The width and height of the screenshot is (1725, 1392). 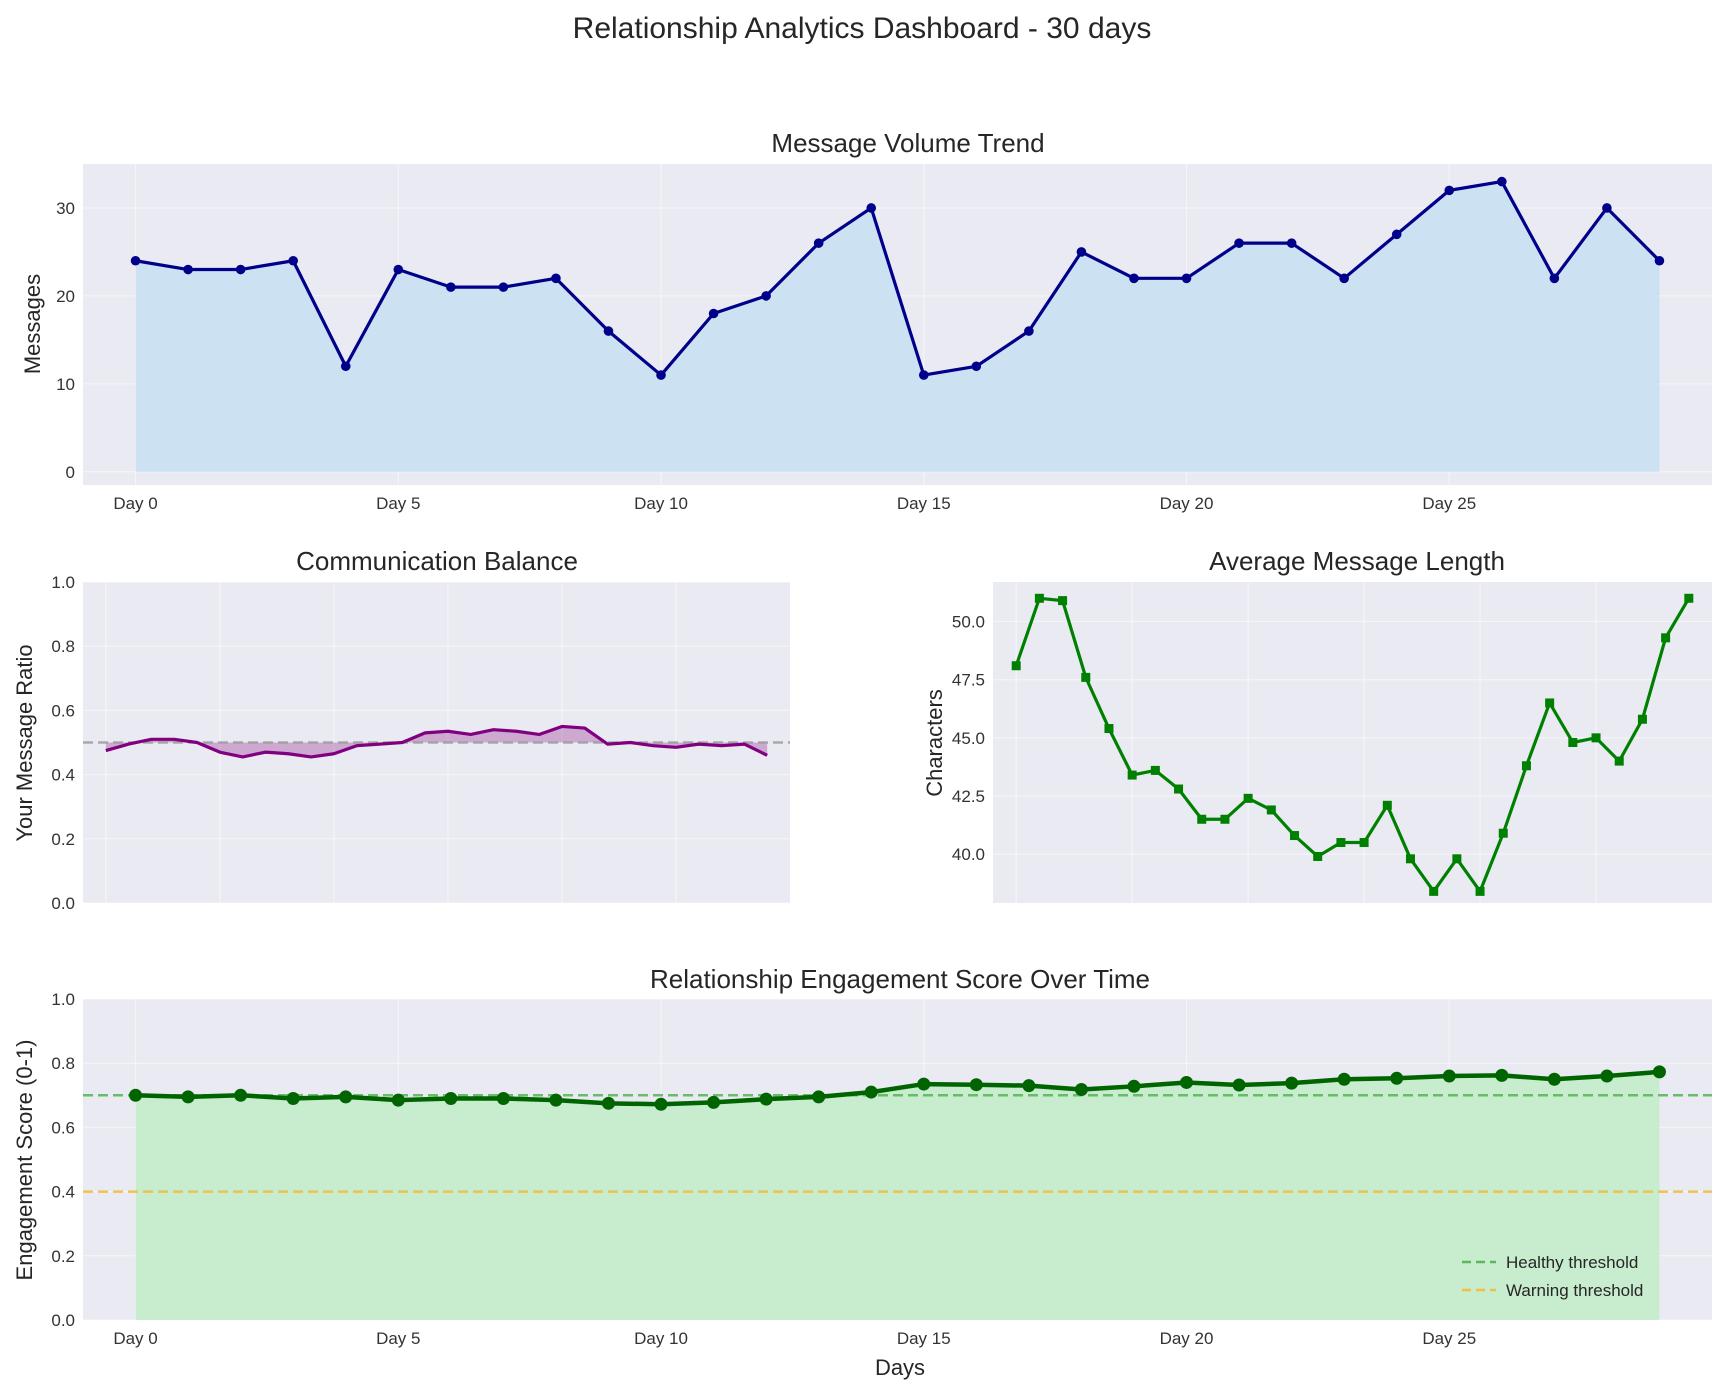 I want to click on engagement-xtick-label: Day 10, so click(x=661, y=1338).